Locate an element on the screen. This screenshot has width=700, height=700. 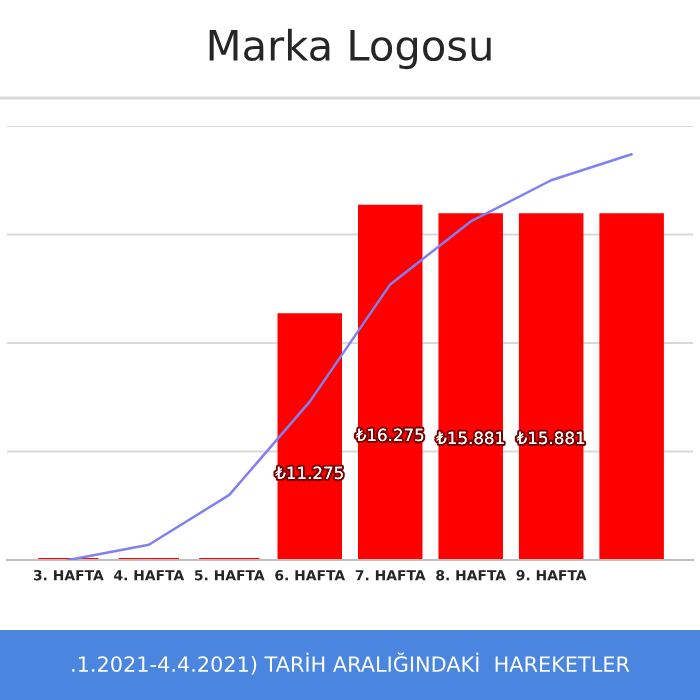
chart-title: Marka Logosu is located at coordinates (350, 49).